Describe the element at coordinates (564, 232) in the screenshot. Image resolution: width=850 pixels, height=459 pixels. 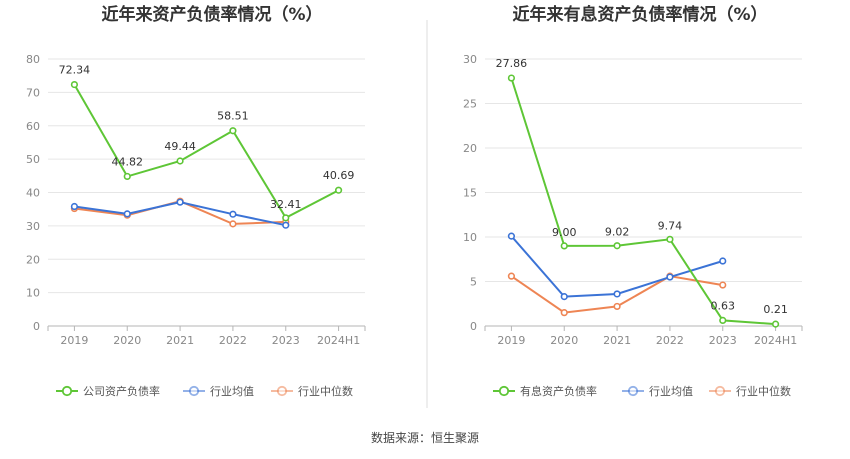
I see `data-label: 9.00` at that location.